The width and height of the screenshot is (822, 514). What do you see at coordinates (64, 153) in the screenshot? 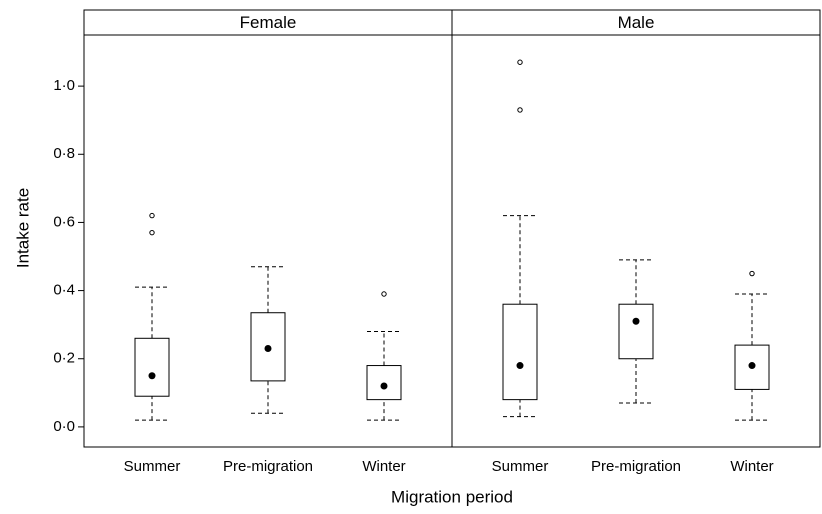
I see `y-tick-label: 0·8` at bounding box center [64, 153].